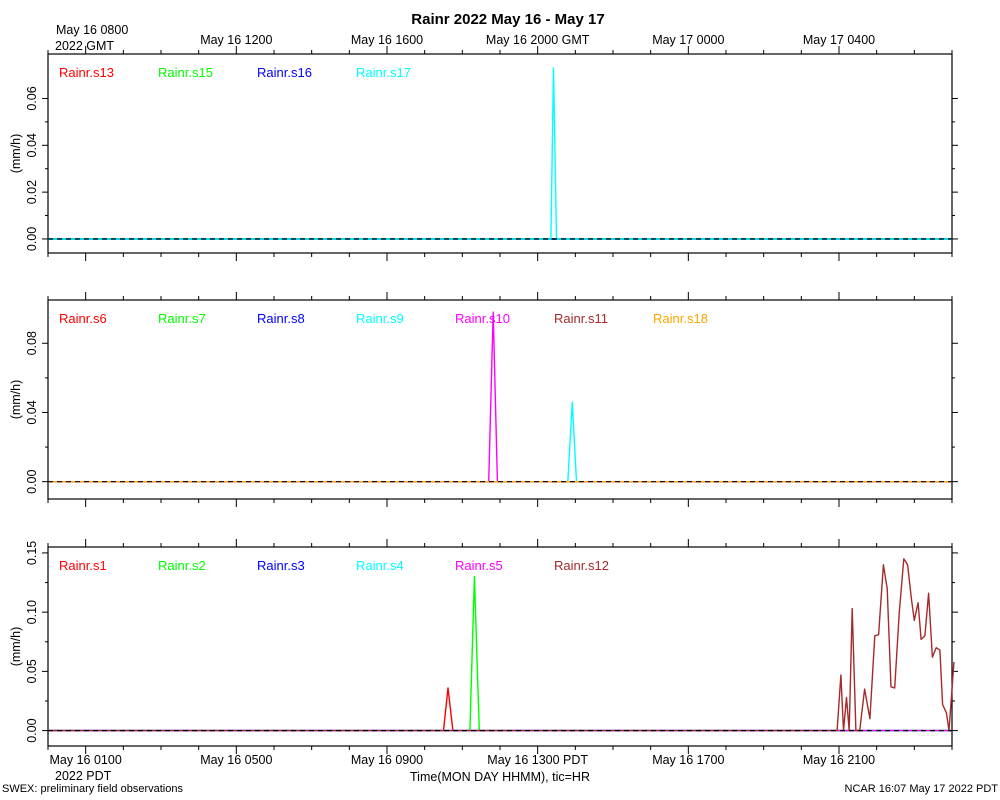  Describe the element at coordinates (538, 40) in the screenshot. I see `top-axis-label: May 16 2000 GMT` at that location.